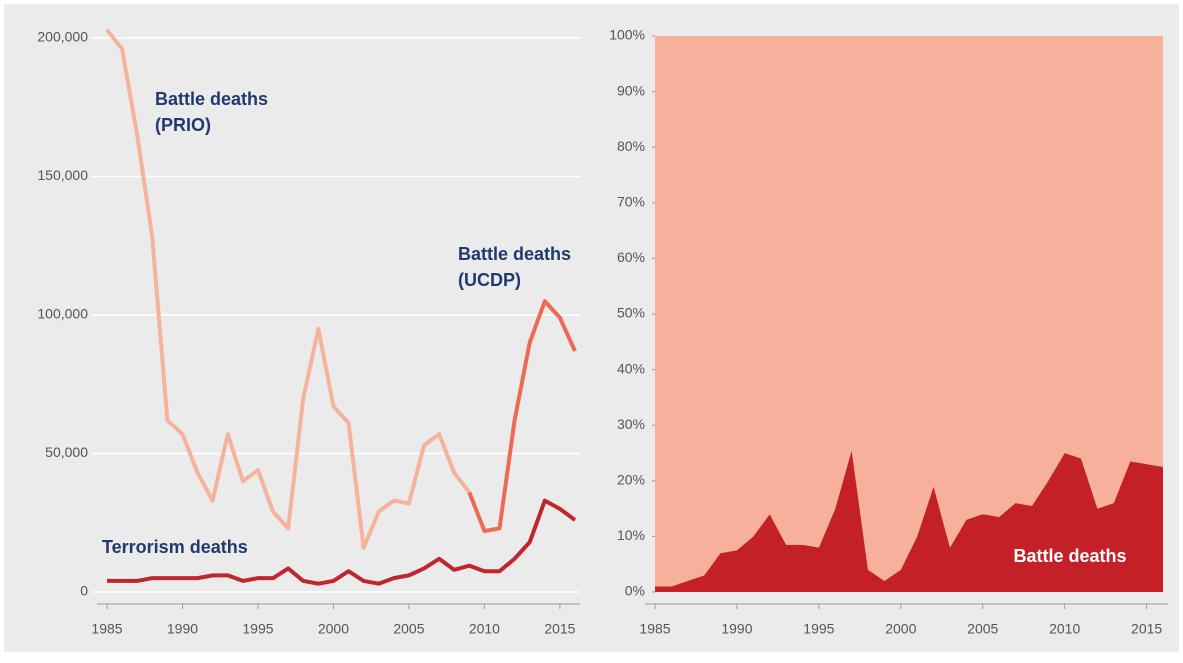 The image size is (1183, 663). I want to click on y-tick-label: 70%, so click(631, 202).